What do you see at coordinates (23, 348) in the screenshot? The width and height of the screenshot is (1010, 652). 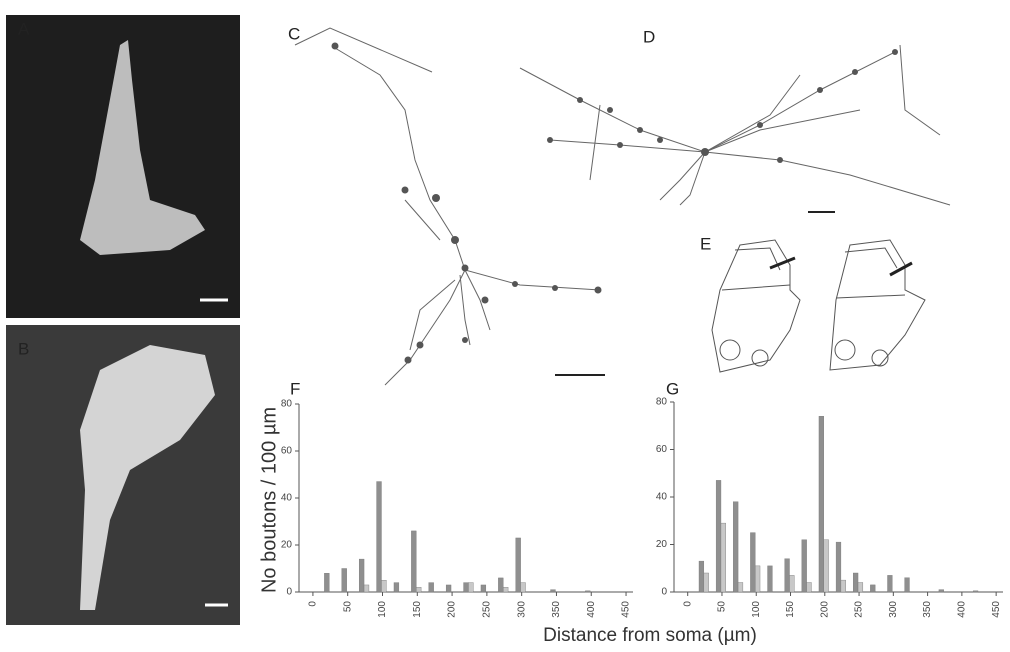 I see `panel-label: B` at bounding box center [23, 348].